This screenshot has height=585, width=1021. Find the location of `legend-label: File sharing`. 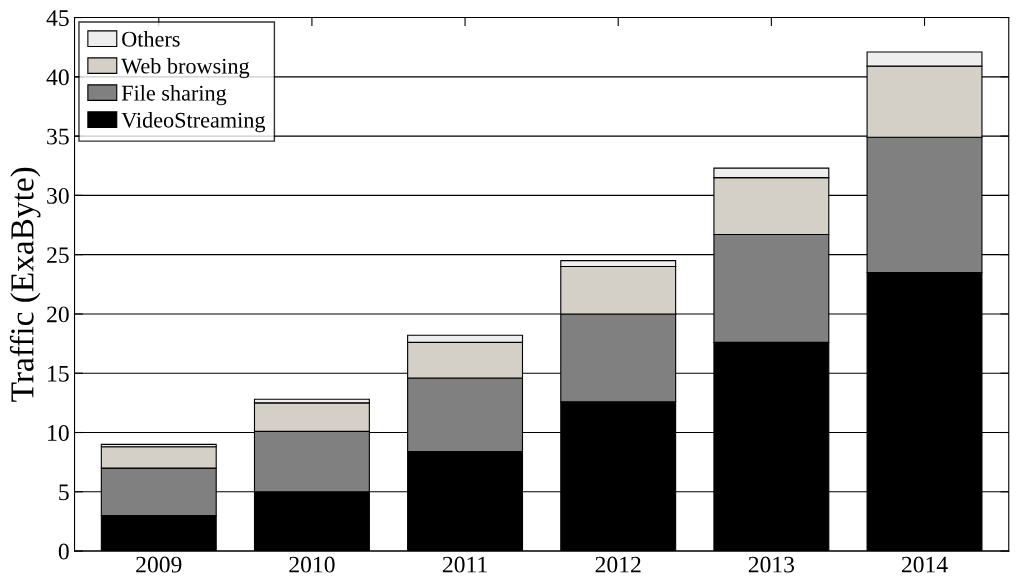

legend-label: File sharing is located at coordinates (174, 95).